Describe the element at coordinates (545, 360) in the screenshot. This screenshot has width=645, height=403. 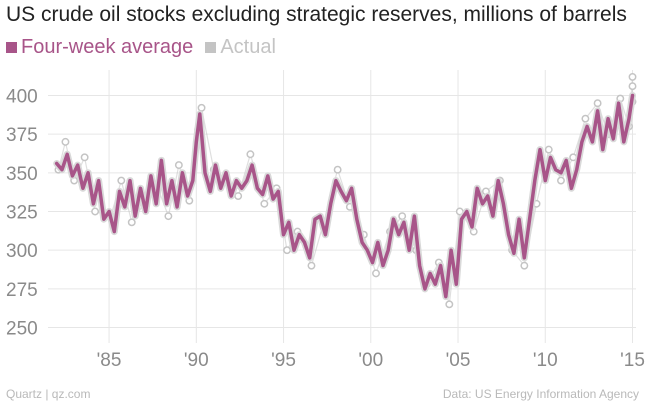
I see `x-tick-label: '10` at that location.